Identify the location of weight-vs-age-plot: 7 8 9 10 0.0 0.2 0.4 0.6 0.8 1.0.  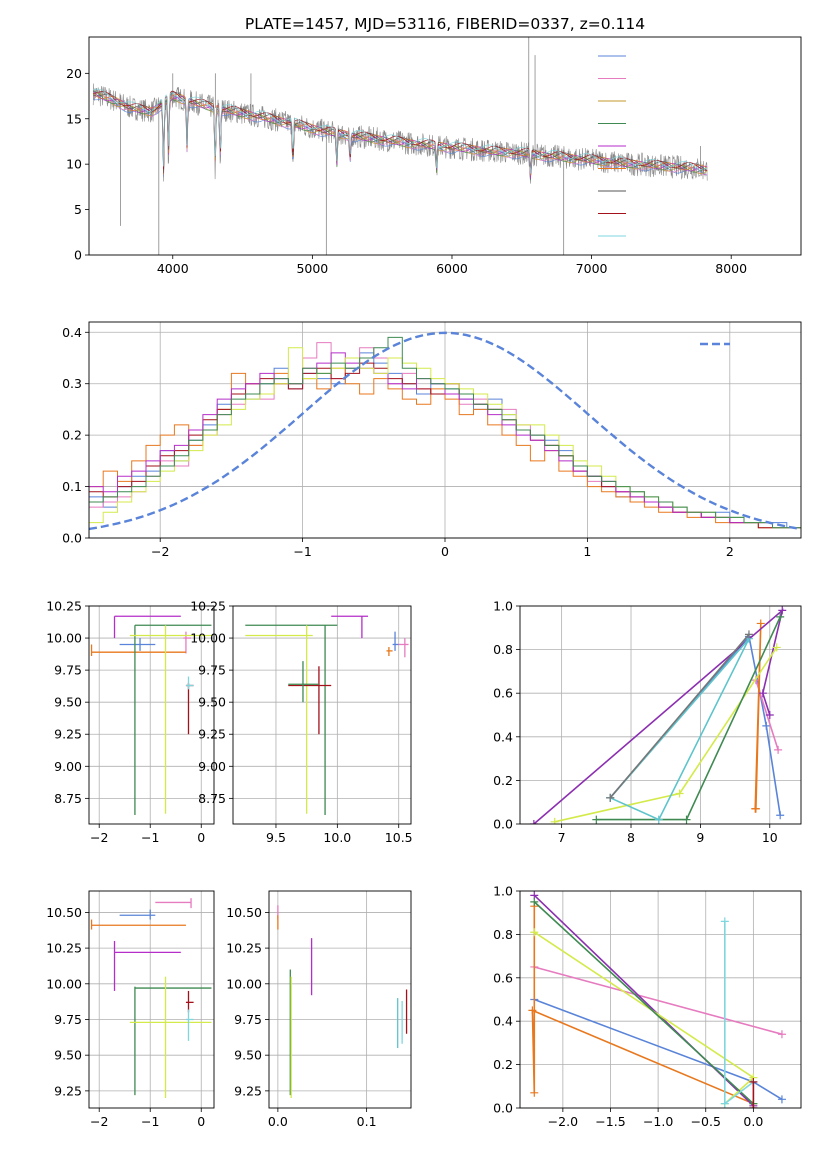
(647, 722).